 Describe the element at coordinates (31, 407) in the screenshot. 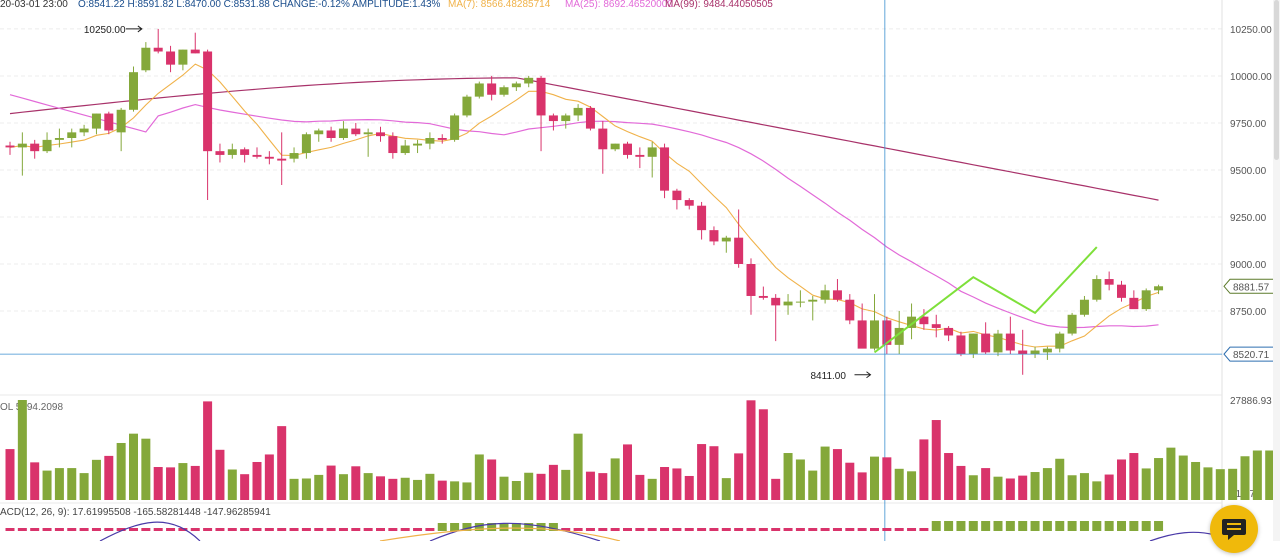

I see `volume-label: OL 5494.2098` at that location.